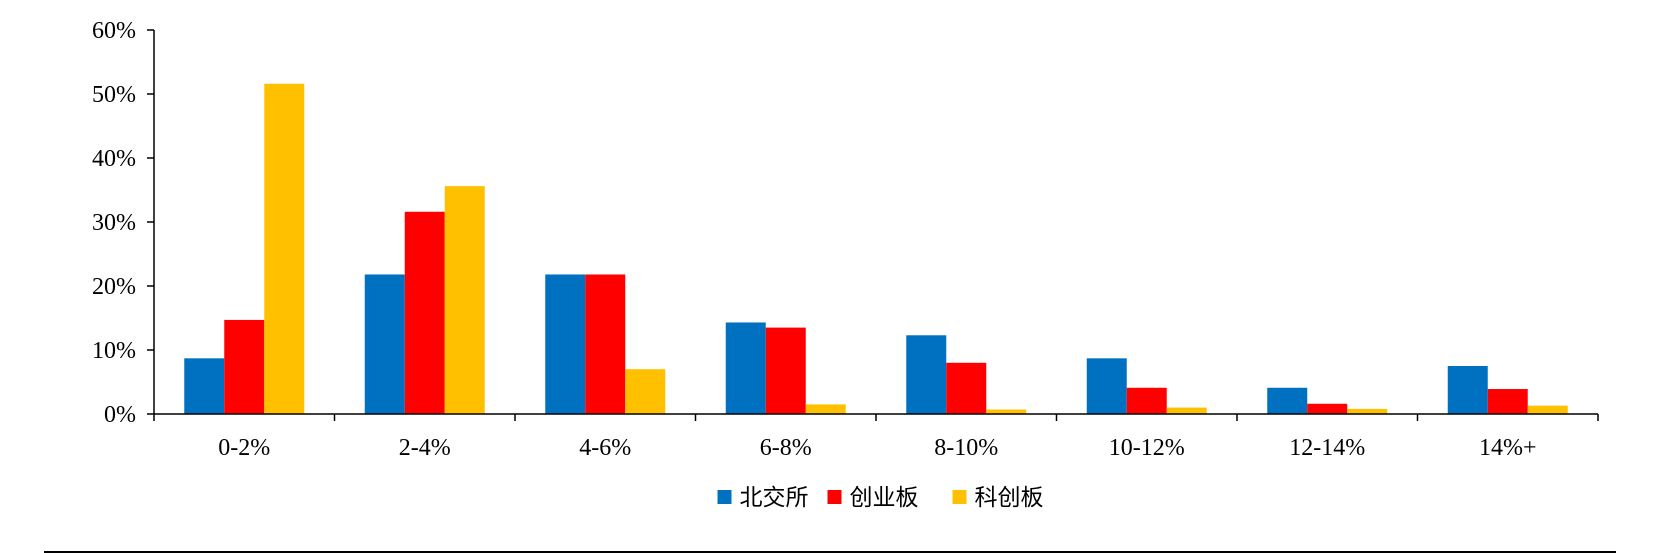 The width and height of the screenshot is (1680, 553). What do you see at coordinates (745, 368) in the screenshot?
I see `bar-1-6-8%` at bounding box center [745, 368].